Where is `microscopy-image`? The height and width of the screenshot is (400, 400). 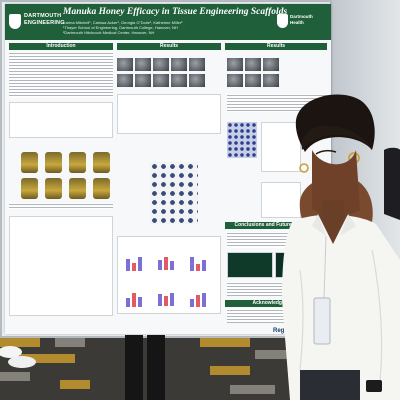 microscopy-image is located at coordinates (242, 140).